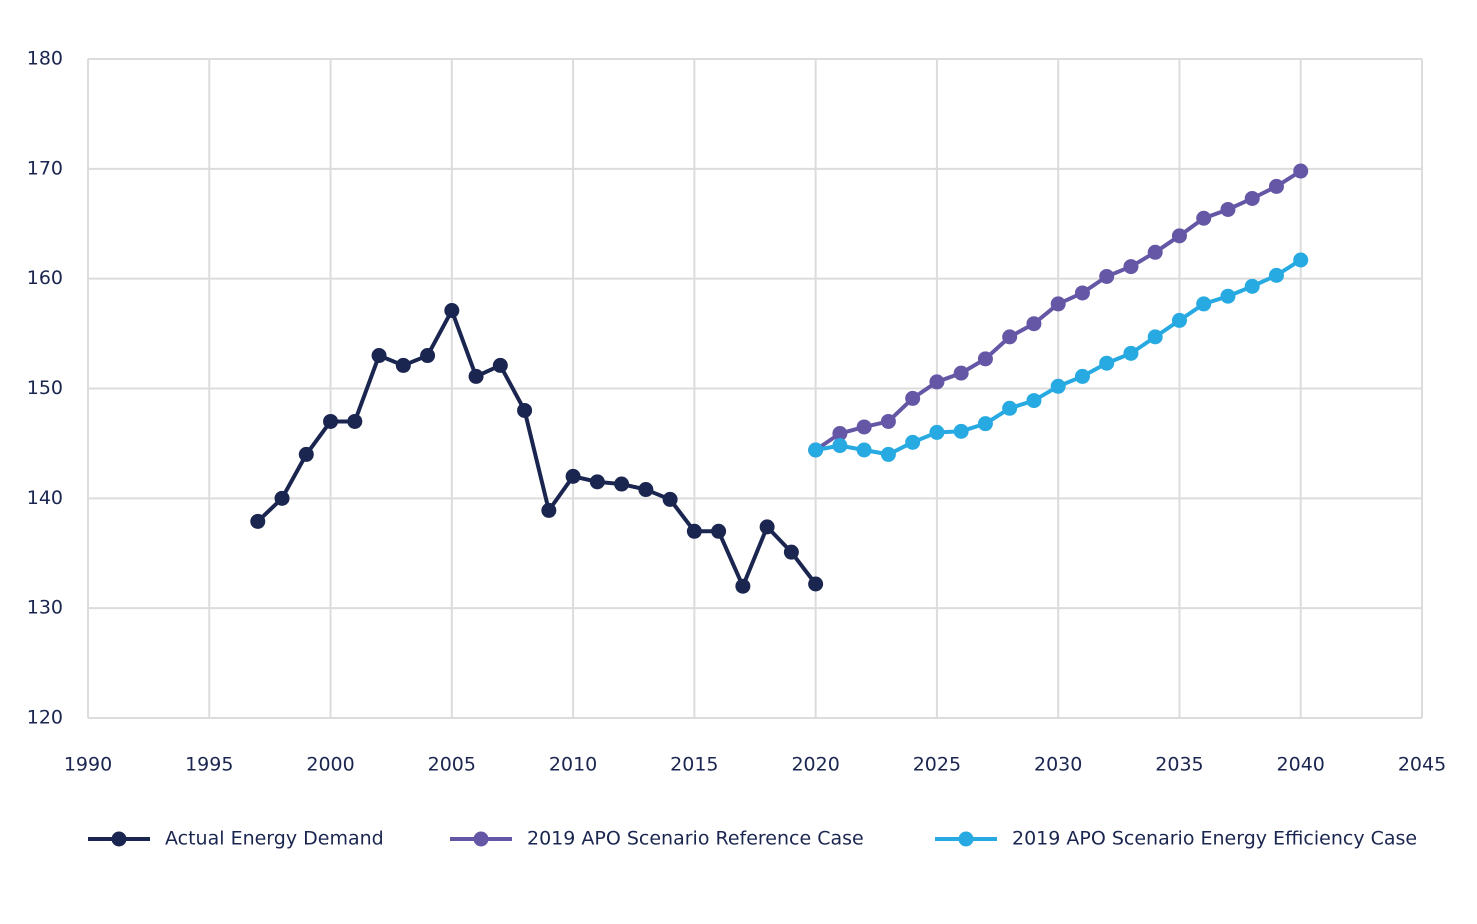 This screenshot has width=1477, height=924. Describe the element at coordinates (45, 718) in the screenshot. I see `y-tick-label: 120` at that location.